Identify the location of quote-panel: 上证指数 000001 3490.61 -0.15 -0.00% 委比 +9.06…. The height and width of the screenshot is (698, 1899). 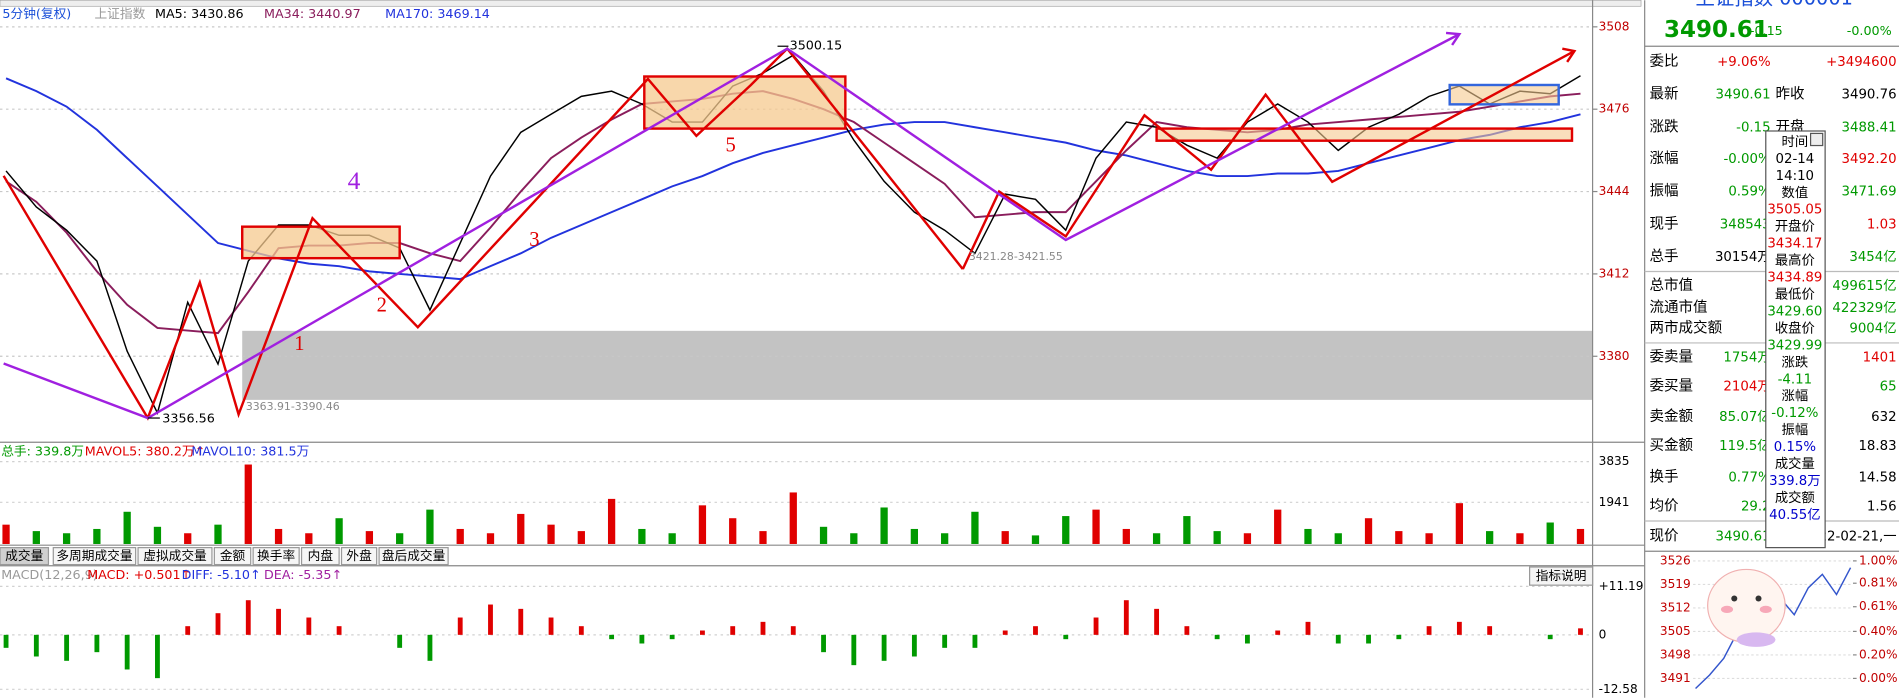
(1771, 272).